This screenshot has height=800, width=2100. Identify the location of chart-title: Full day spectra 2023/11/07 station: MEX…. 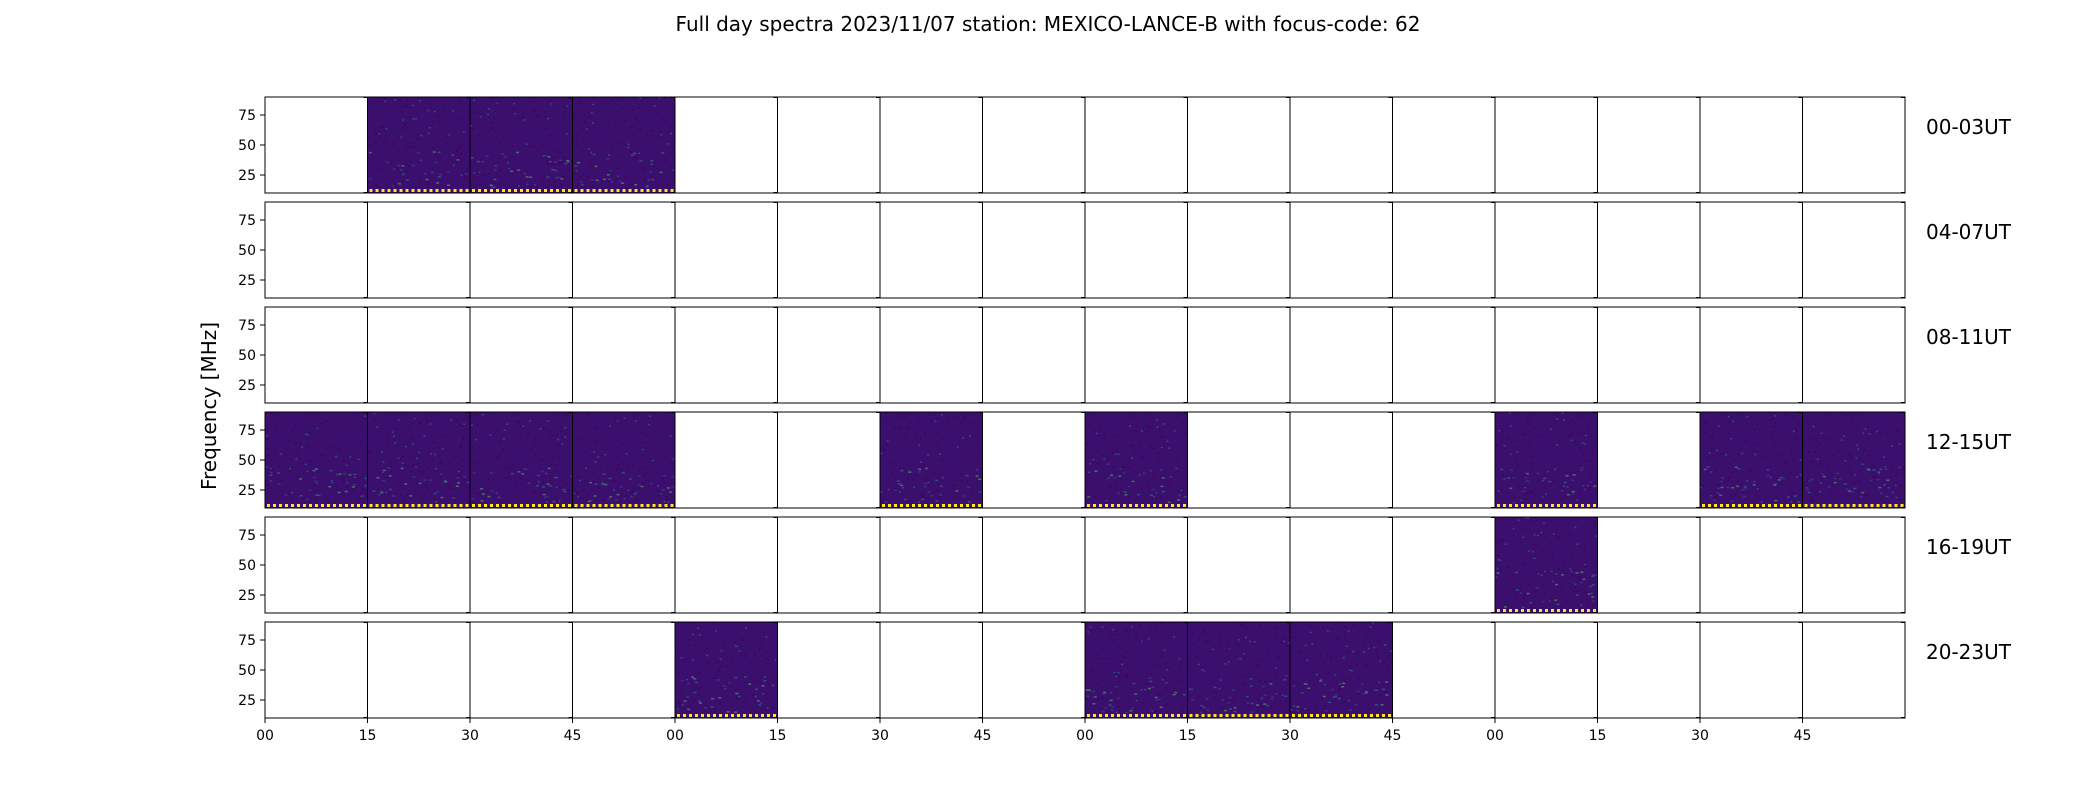
(1048, 24).